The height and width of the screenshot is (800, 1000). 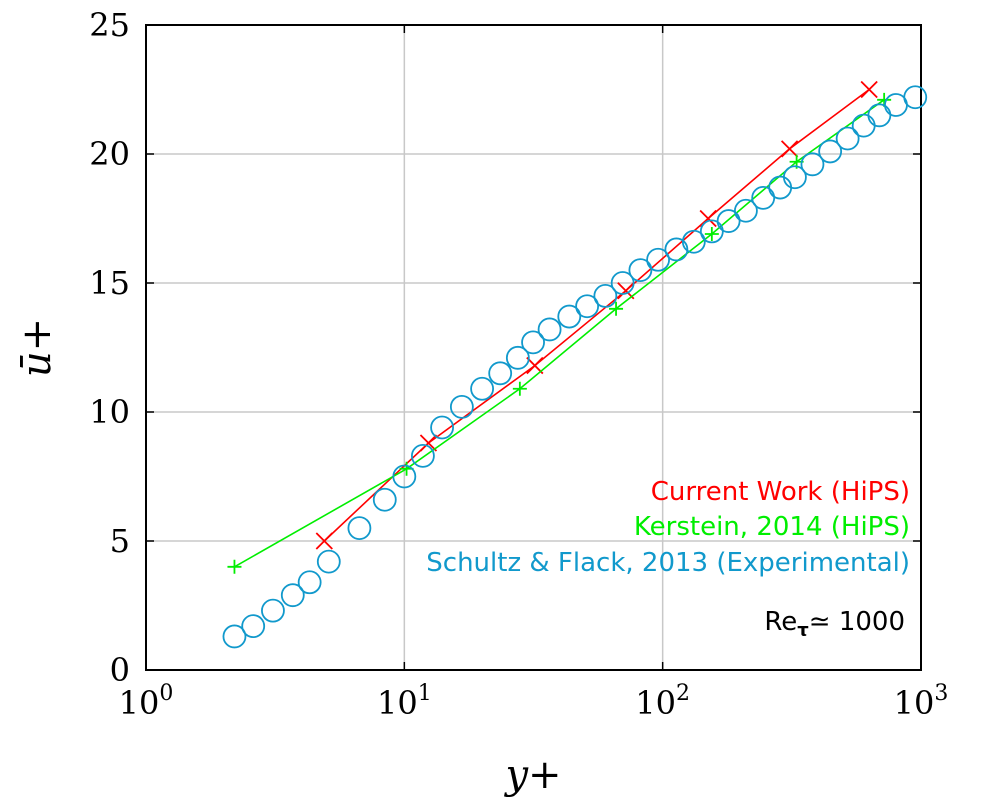 I want to click on legend-entry: Current Work (HiPS), so click(x=780, y=492).